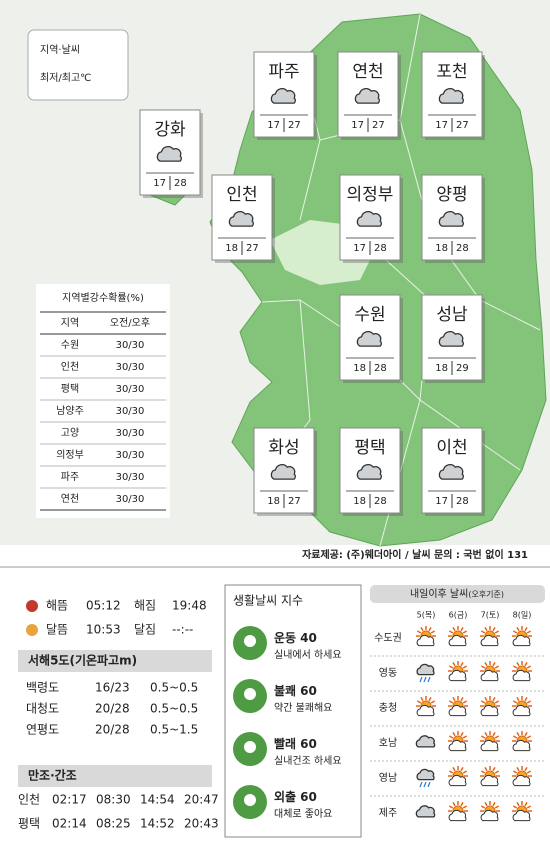 The width and height of the screenshot is (550, 852). I want to click on table-cell: 인천, so click(70, 367).